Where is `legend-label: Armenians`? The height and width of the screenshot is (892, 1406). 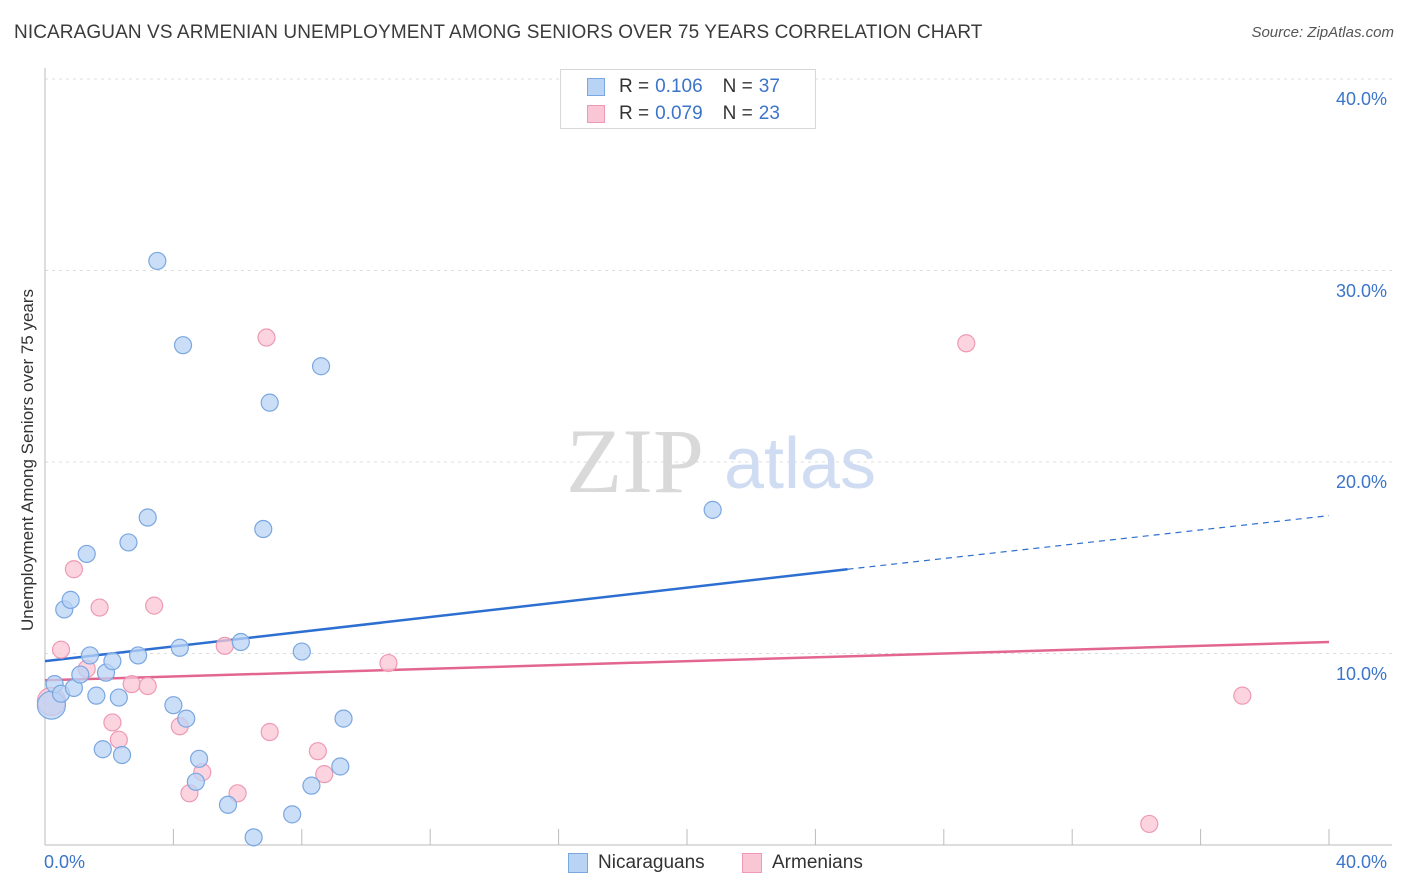
legend-label: Armenians is located at coordinates (817, 862).